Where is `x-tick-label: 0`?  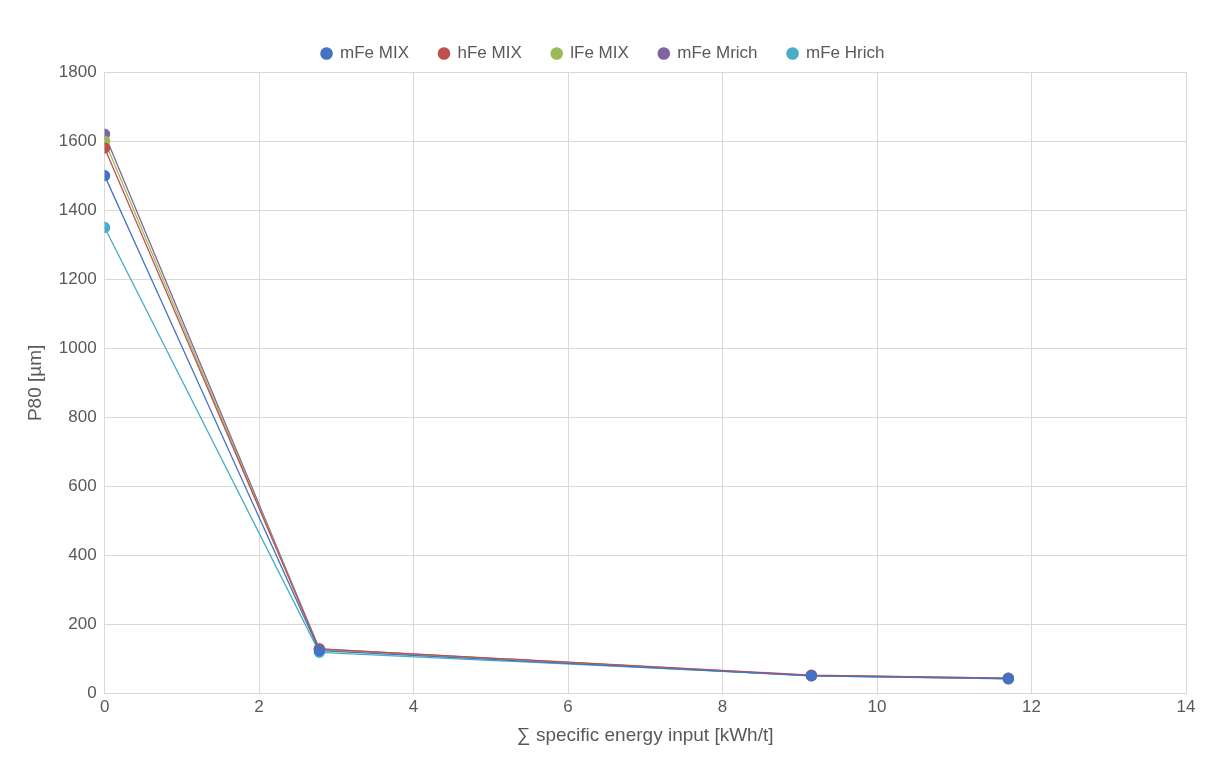 x-tick-label: 0 is located at coordinates (104, 706).